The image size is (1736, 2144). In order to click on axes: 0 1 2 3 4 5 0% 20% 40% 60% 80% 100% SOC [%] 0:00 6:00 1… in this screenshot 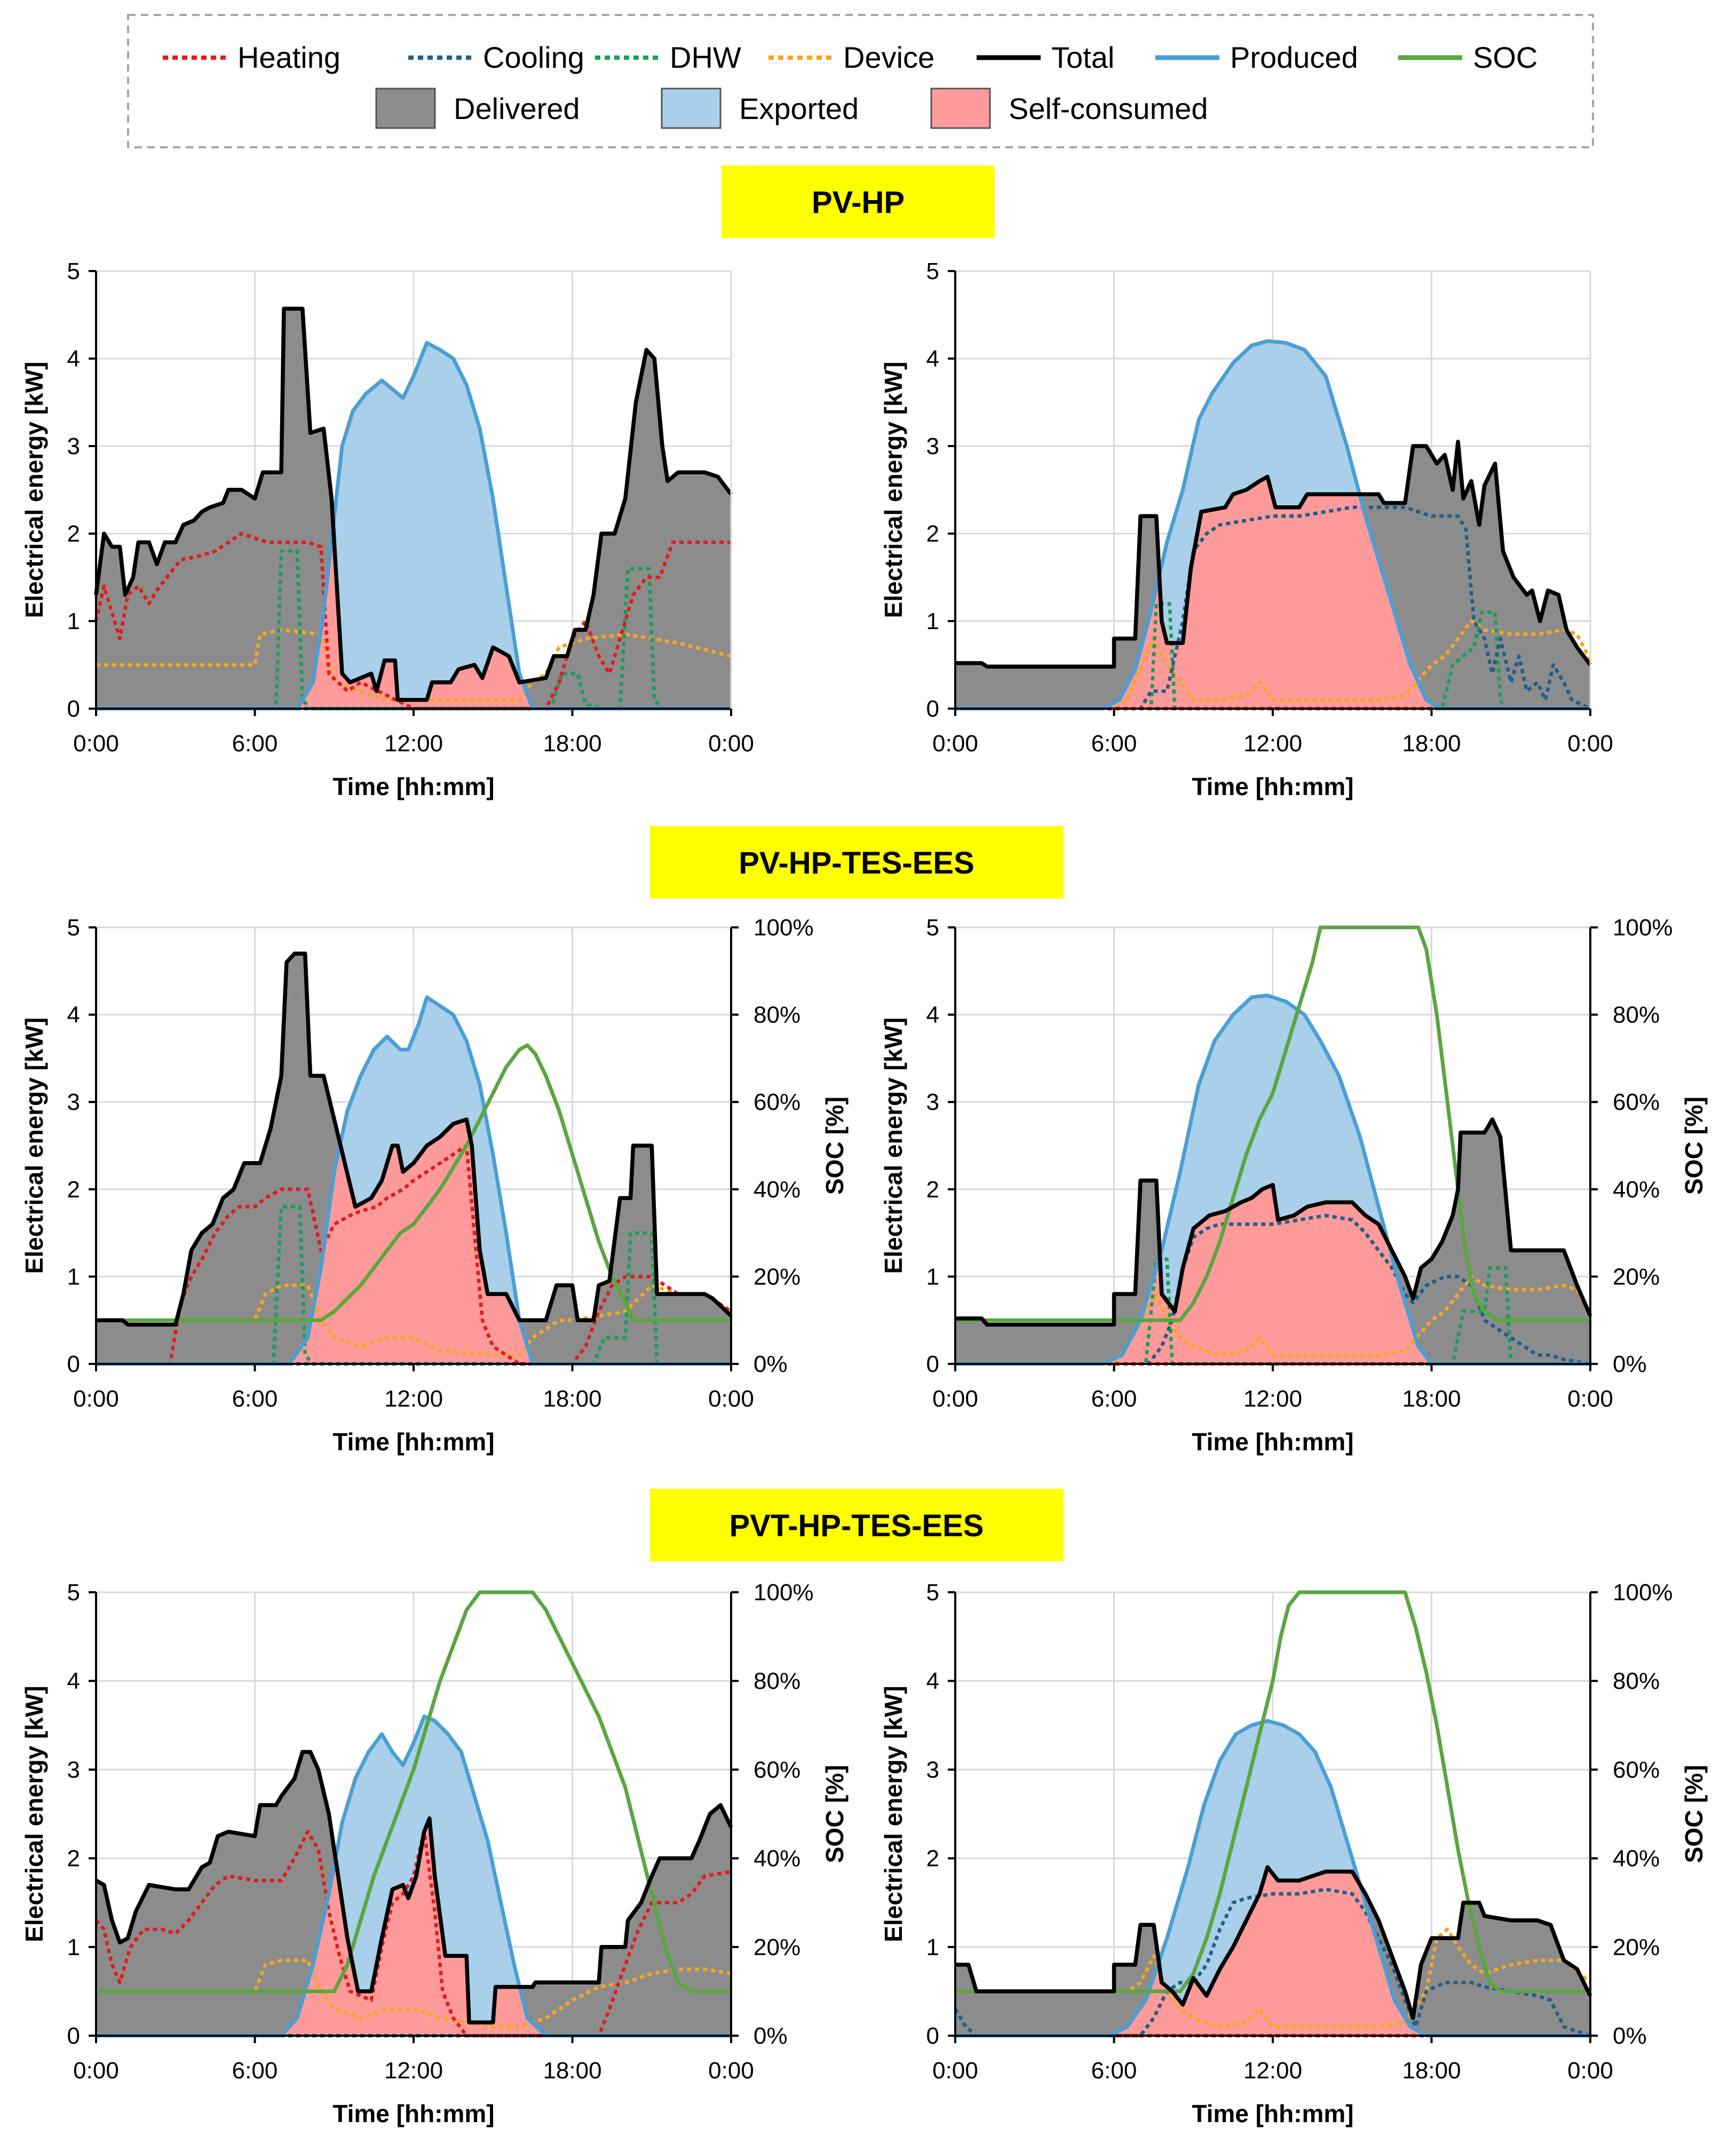, I will do `click(434, 1185)`.